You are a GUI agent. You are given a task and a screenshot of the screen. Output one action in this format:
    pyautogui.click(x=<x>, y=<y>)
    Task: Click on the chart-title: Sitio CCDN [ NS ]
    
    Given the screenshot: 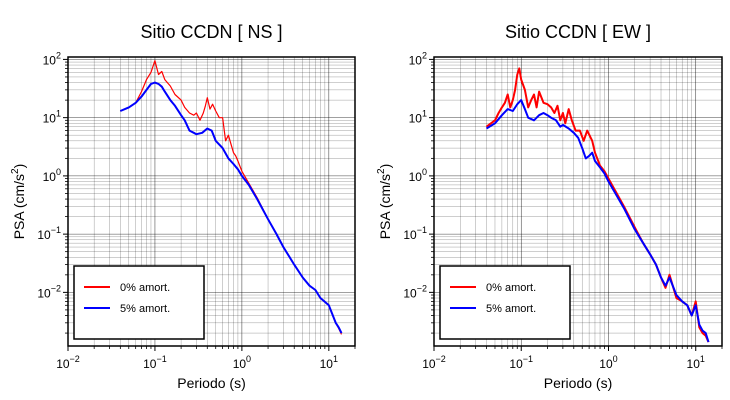 What is the action you would take?
    pyautogui.click(x=211, y=32)
    